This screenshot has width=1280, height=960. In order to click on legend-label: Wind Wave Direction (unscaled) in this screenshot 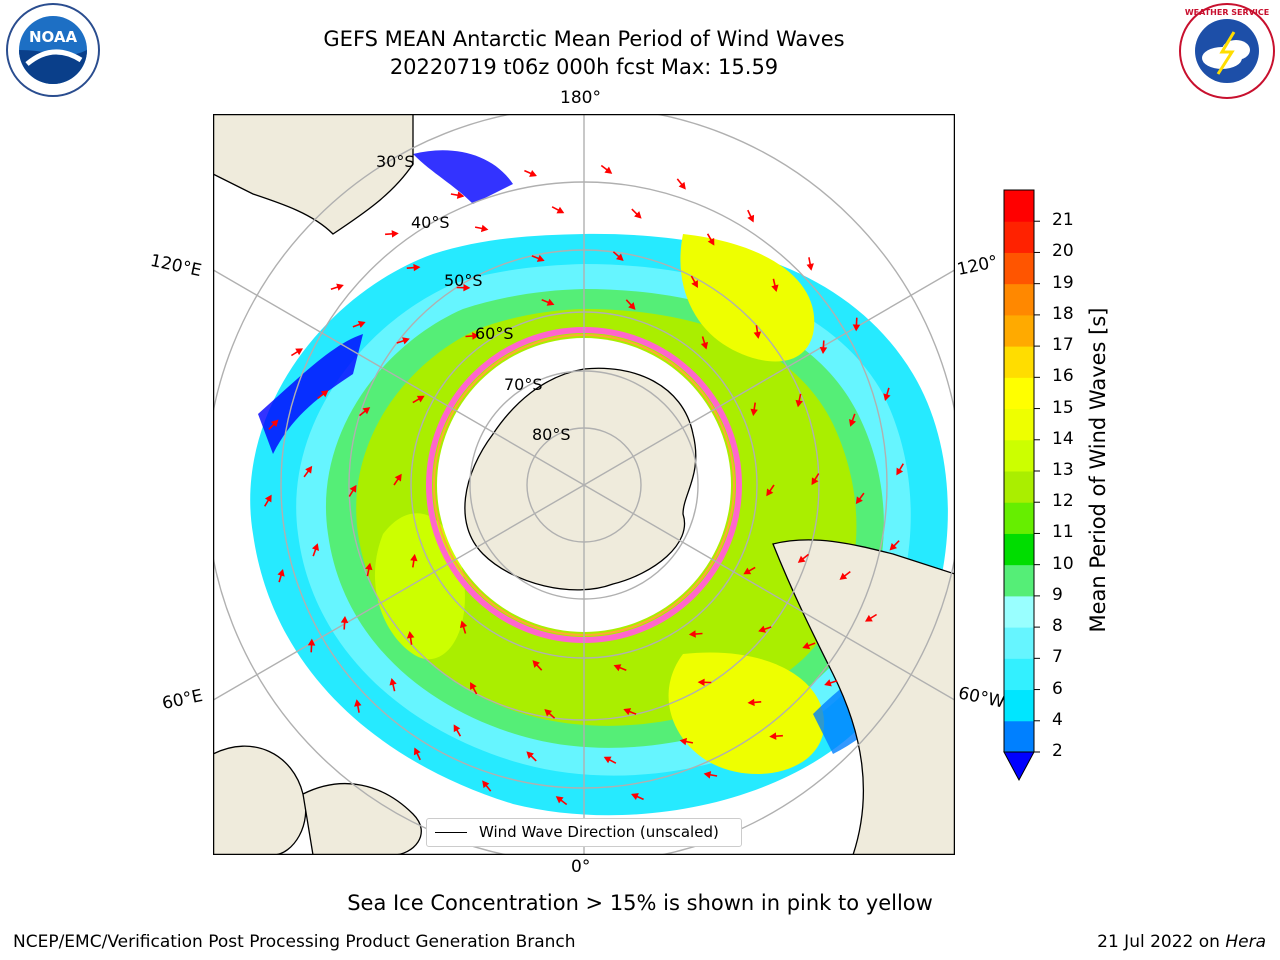, I will do `click(599, 832)`.